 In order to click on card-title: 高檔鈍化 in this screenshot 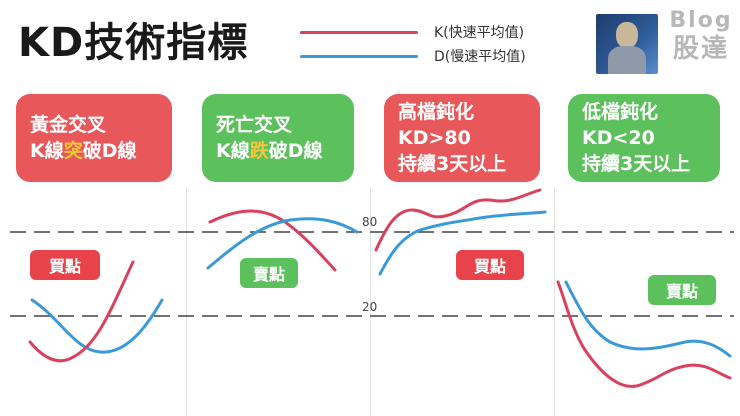, I will do `click(436, 112)`.